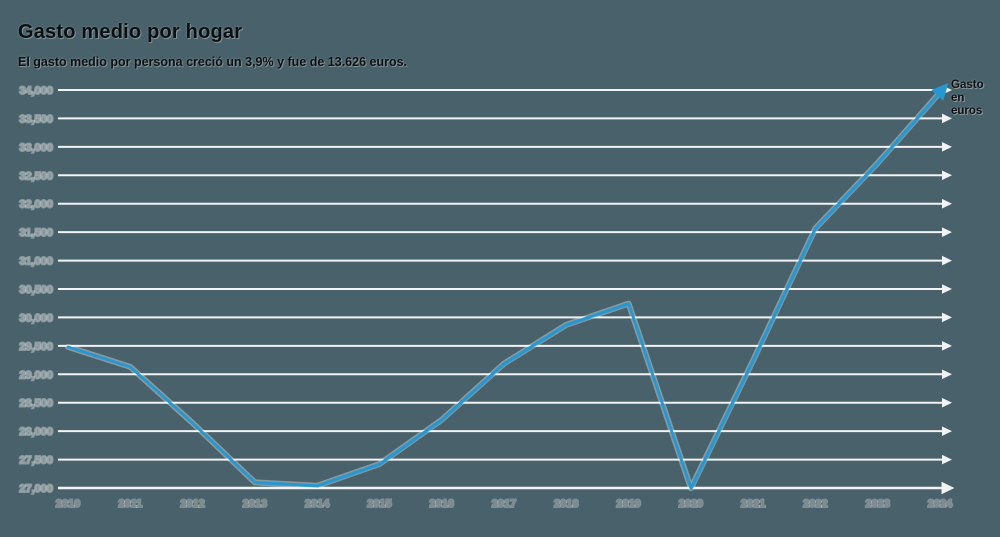 This screenshot has height=537, width=1000. Describe the element at coordinates (877, 504) in the screenshot. I see `x-axis-label: 2023` at that location.